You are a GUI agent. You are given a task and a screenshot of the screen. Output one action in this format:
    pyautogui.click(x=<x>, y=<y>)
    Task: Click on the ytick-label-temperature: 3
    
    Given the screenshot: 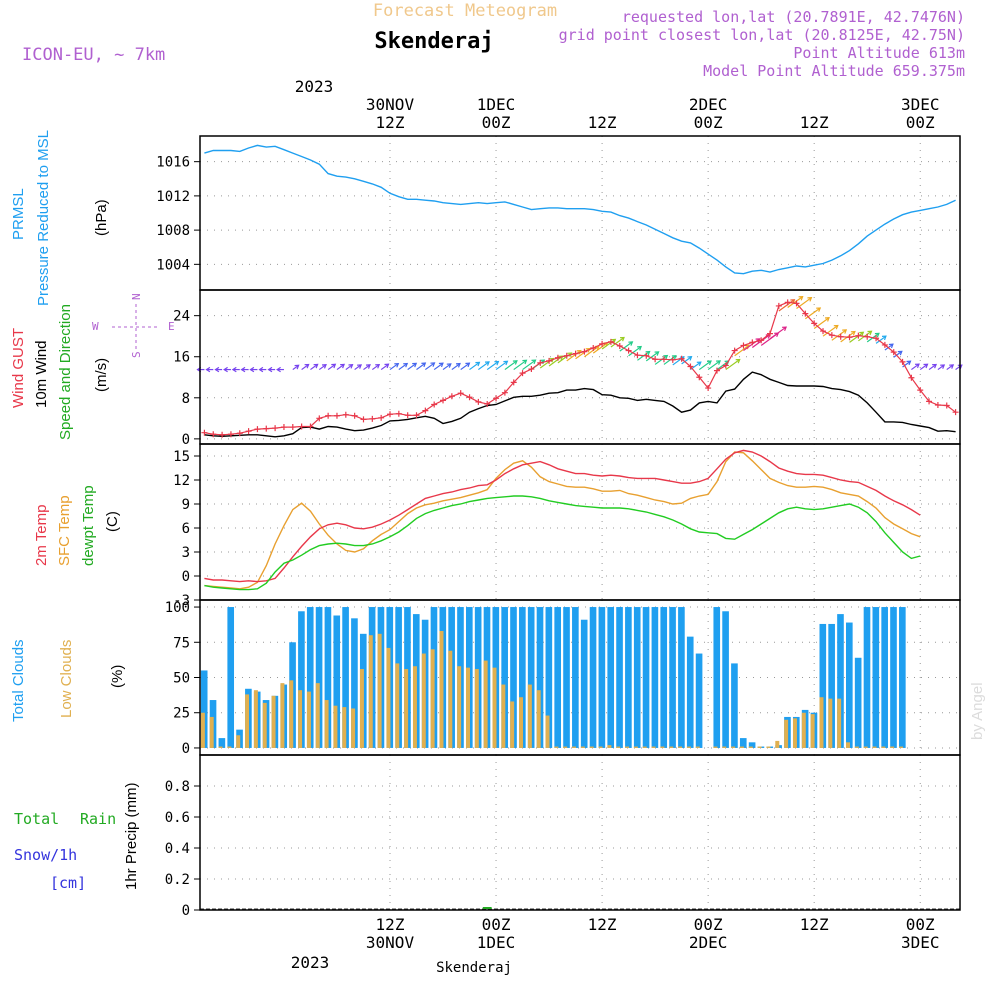 What is the action you would take?
    pyautogui.click(x=186, y=553)
    